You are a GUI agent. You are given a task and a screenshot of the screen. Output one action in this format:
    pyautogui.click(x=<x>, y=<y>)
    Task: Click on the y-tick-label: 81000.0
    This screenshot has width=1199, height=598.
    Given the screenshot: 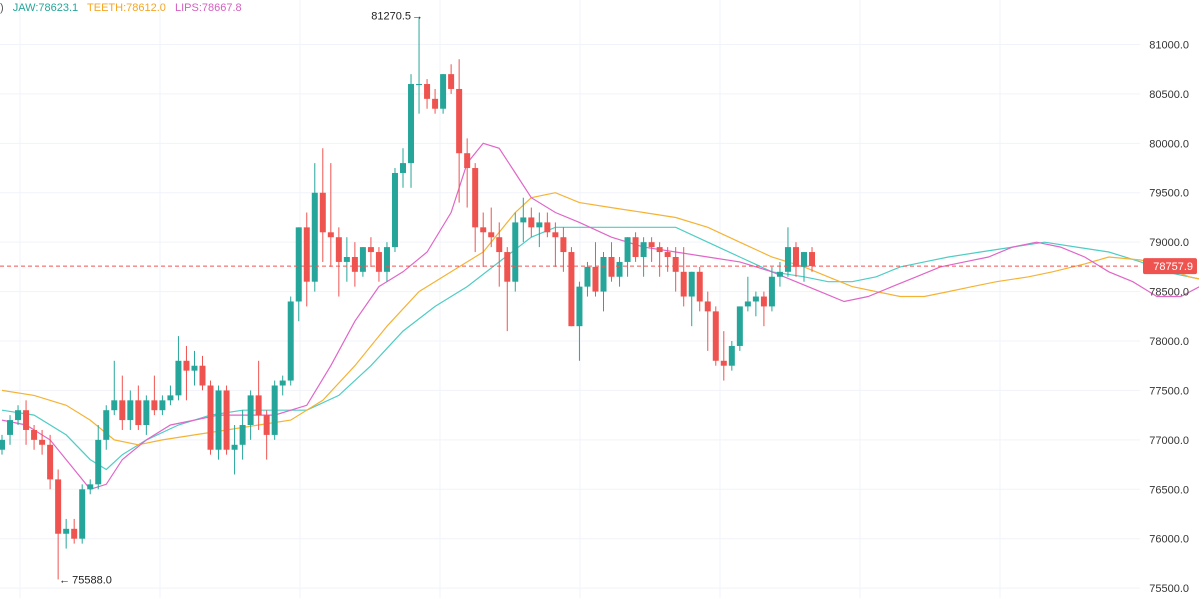 What is the action you would take?
    pyautogui.click(x=1169, y=45)
    